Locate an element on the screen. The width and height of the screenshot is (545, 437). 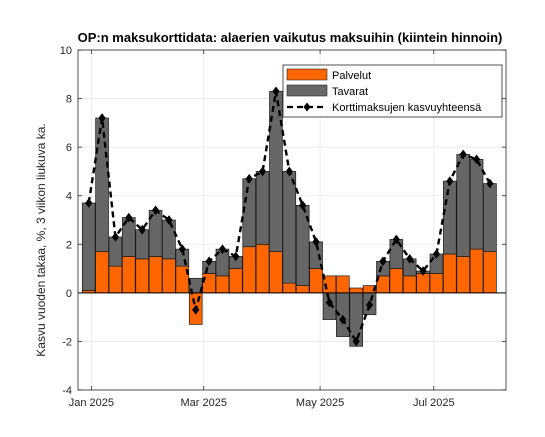
y-tick-label: 8 is located at coordinates (69, 100).